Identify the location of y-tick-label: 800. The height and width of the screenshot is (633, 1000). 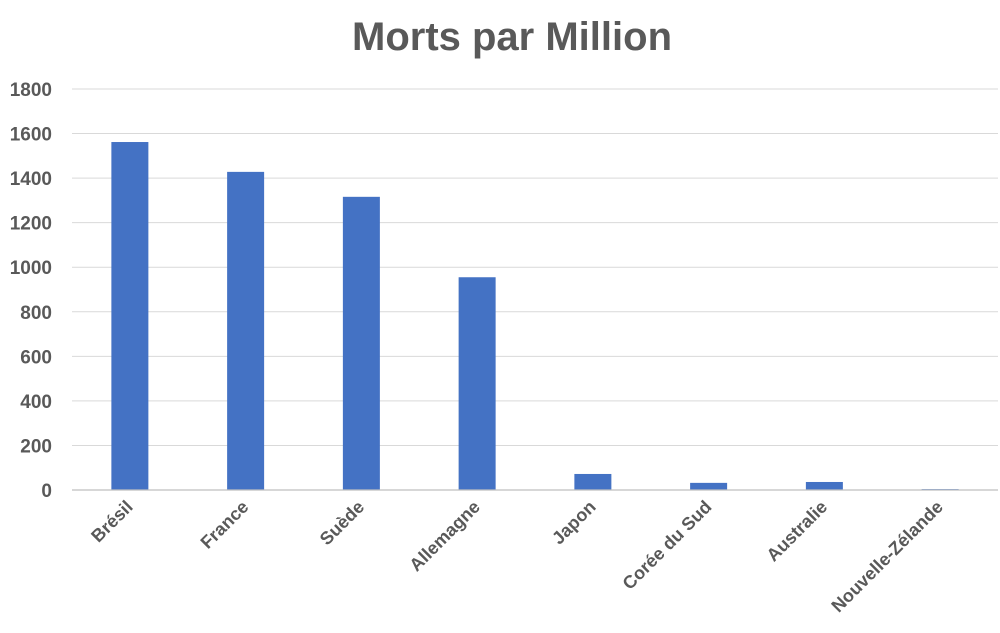
(36, 313).